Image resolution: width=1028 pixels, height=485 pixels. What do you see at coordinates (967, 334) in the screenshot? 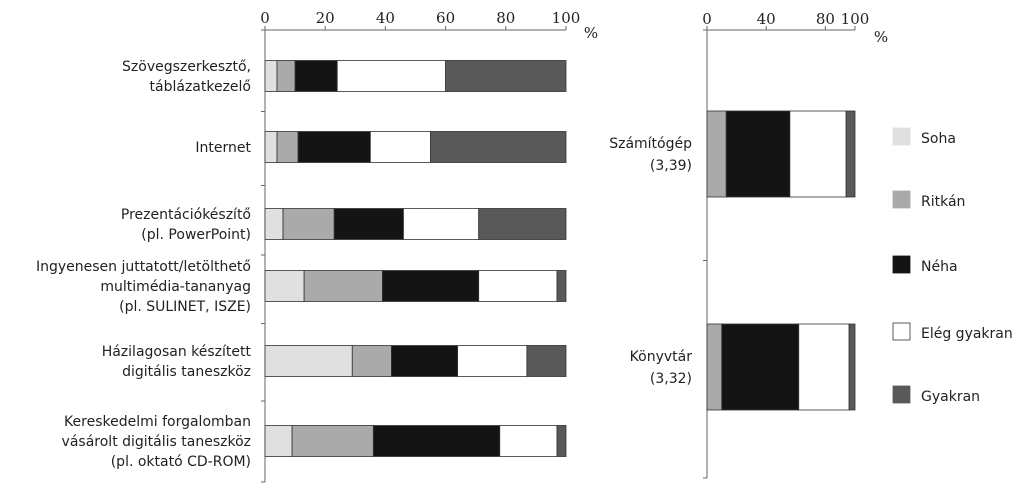
I see `legend-label-eleg-gyakran: Elég gyakran` at bounding box center [967, 334].